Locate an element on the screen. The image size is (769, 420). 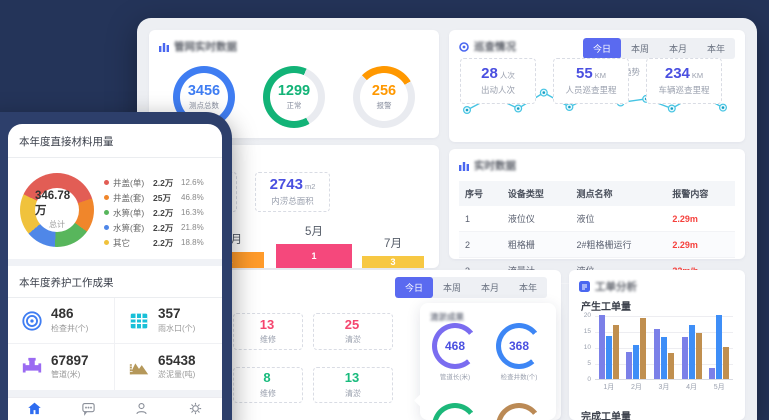
month-label: 7月 is located at coordinates (393, 244).